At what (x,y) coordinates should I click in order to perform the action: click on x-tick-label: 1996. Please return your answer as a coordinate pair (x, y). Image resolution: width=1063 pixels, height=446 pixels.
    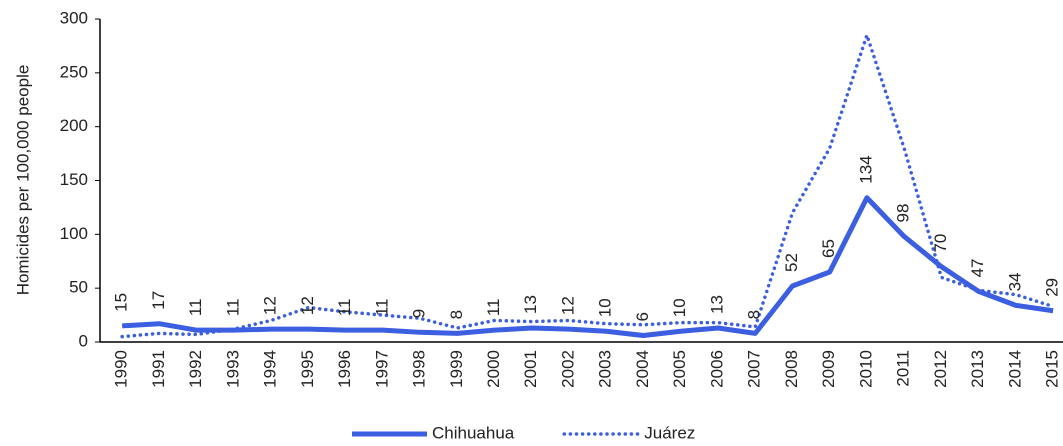
    Looking at the image, I should click on (344, 369).